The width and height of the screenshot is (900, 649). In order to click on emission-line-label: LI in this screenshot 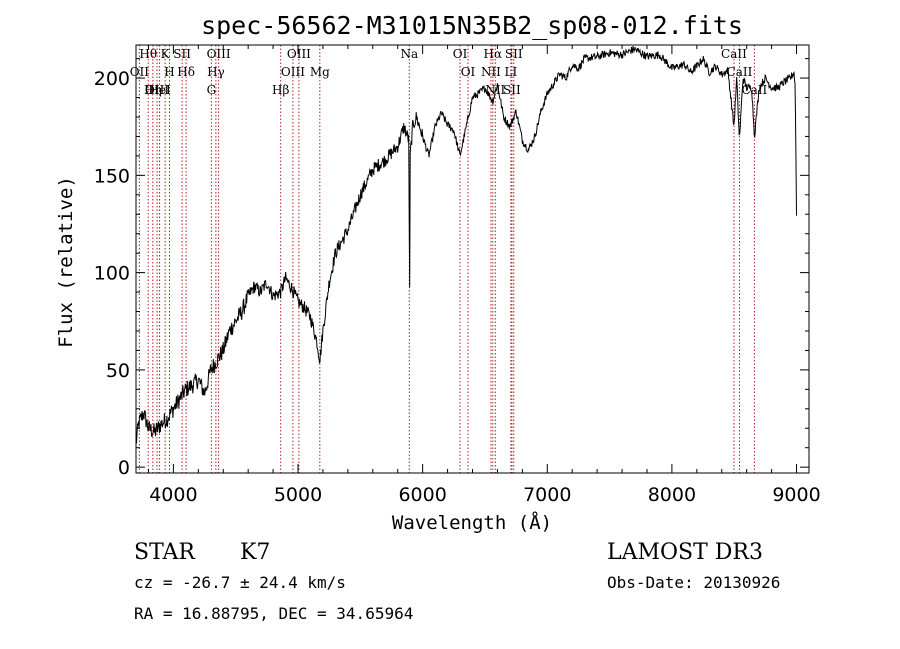, I will do `click(511, 72)`.